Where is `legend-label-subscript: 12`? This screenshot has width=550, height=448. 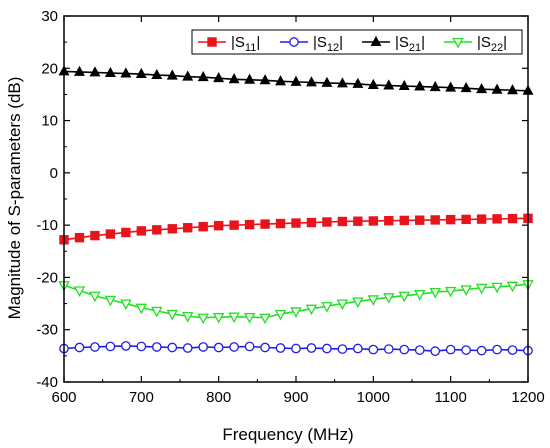 legend-label-subscript: 12 is located at coordinates (333, 48).